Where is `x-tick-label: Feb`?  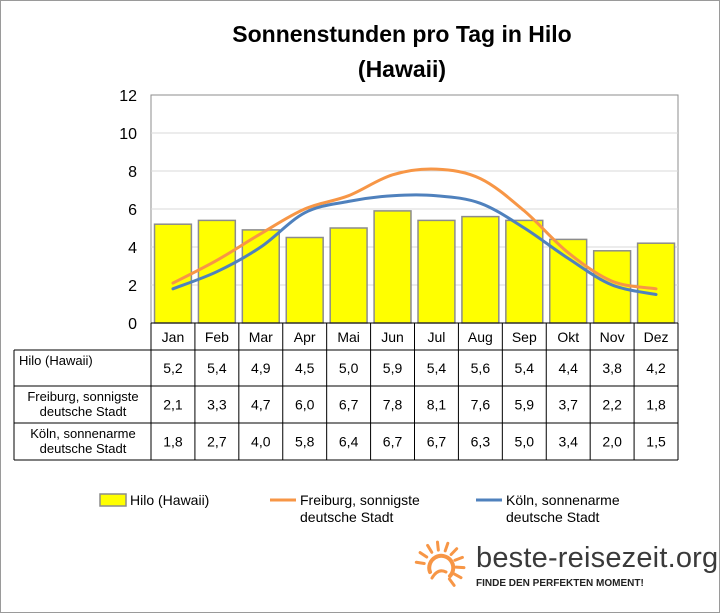
x-tick-label: Feb is located at coordinates (217, 337).